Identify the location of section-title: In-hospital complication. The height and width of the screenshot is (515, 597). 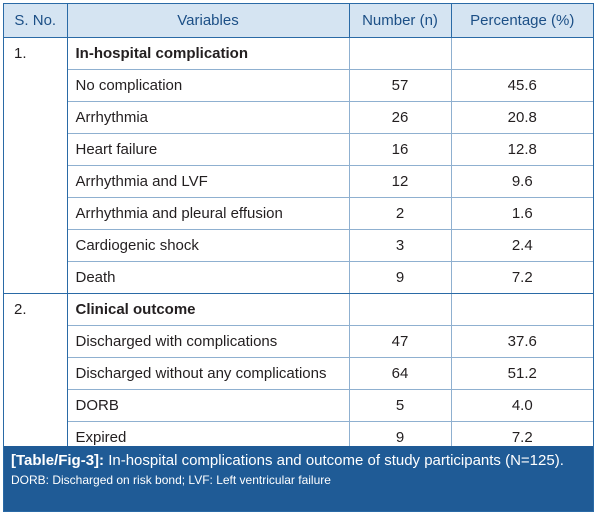
(208, 53).